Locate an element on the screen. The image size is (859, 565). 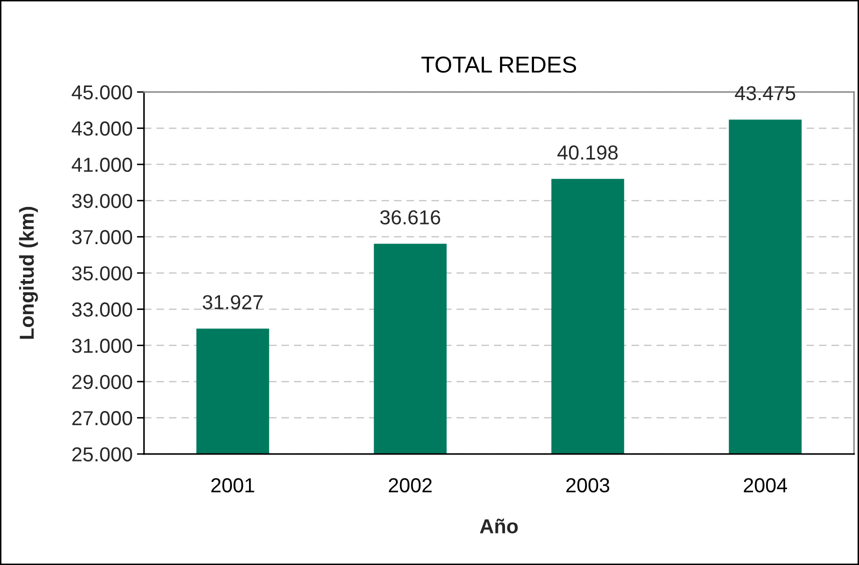
y-tick-label: 29.000 is located at coordinates (102, 382).